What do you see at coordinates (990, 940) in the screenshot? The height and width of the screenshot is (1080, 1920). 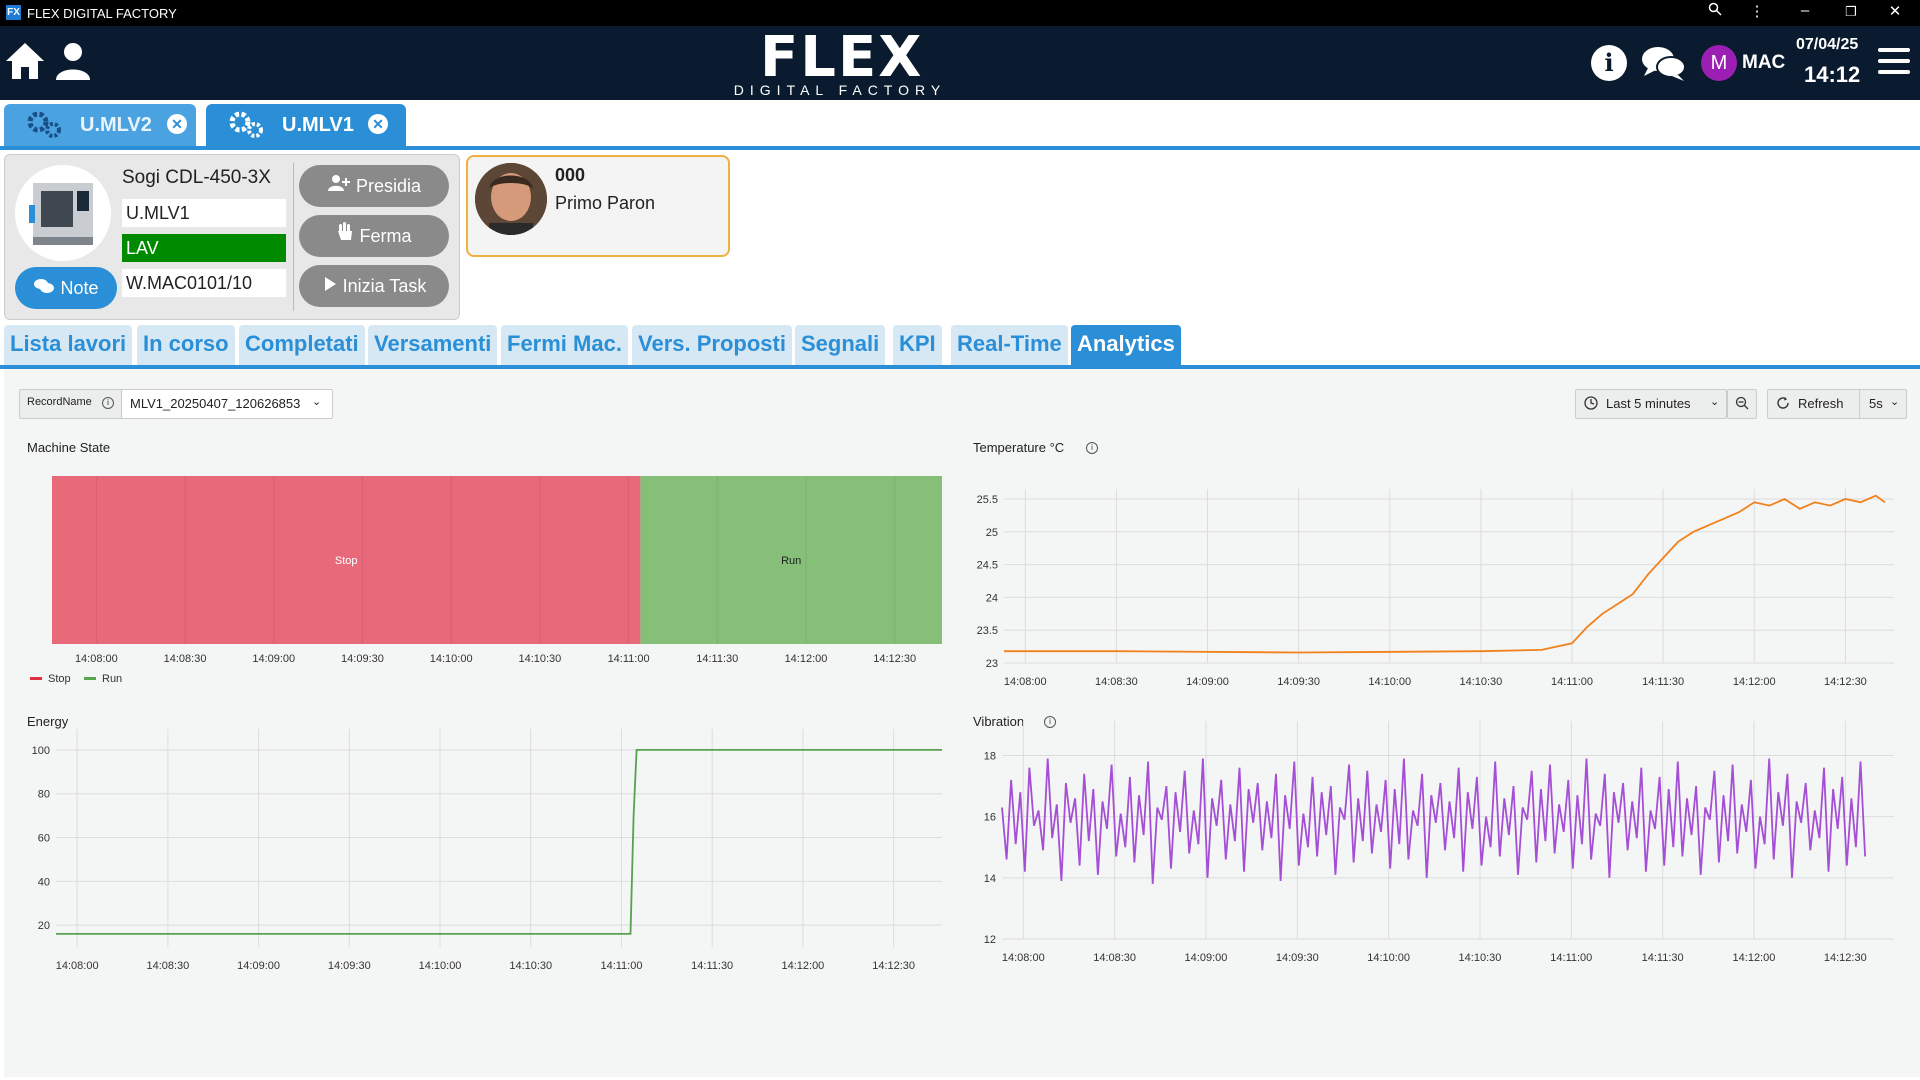 I see `vibration-y-tick: 12` at bounding box center [990, 940].